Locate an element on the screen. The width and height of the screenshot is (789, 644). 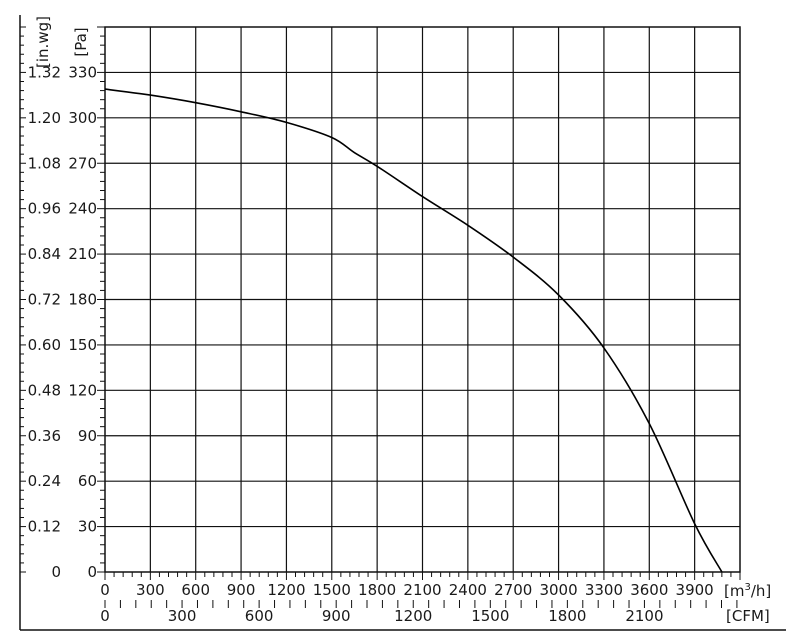
x-tick-labels-cfm: 0 300 600 900 1200 1500 1800 2100 is located at coordinates (381, 616).